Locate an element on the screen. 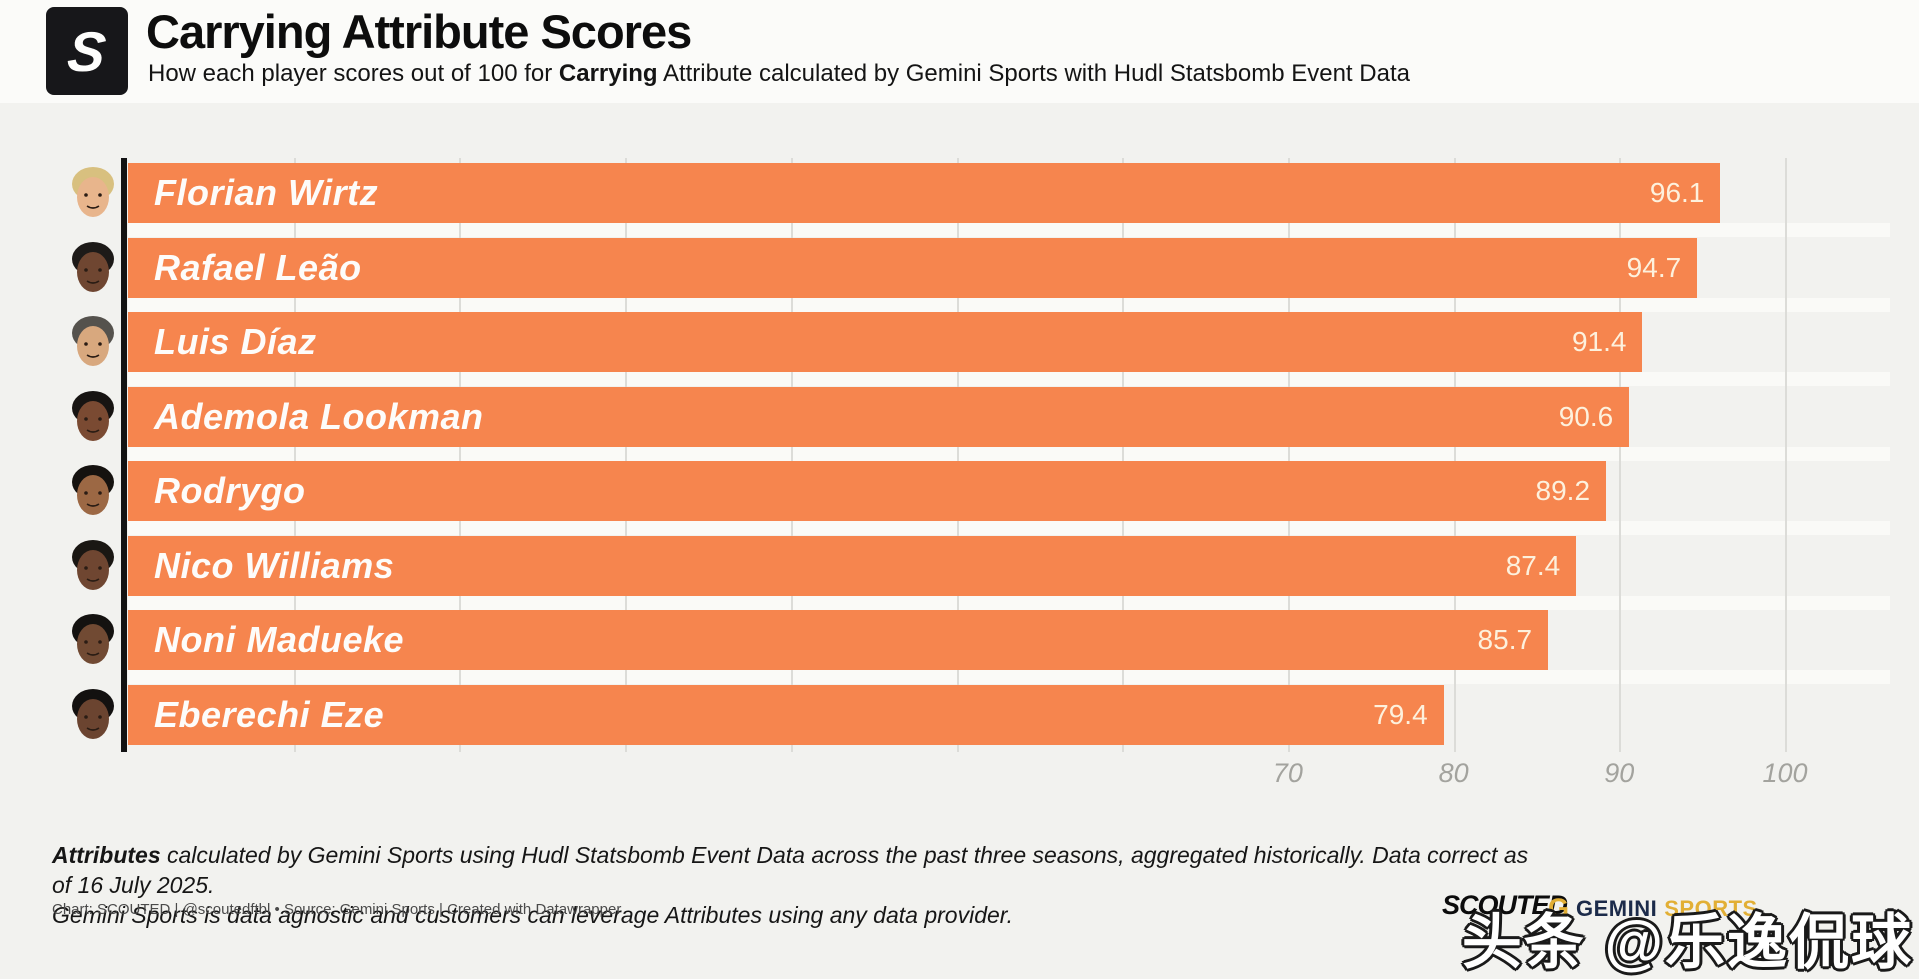 This screenshot has height=979, width=1919. bar-row: Rafael Leão 94.7 is located at coordinates (959, 267).